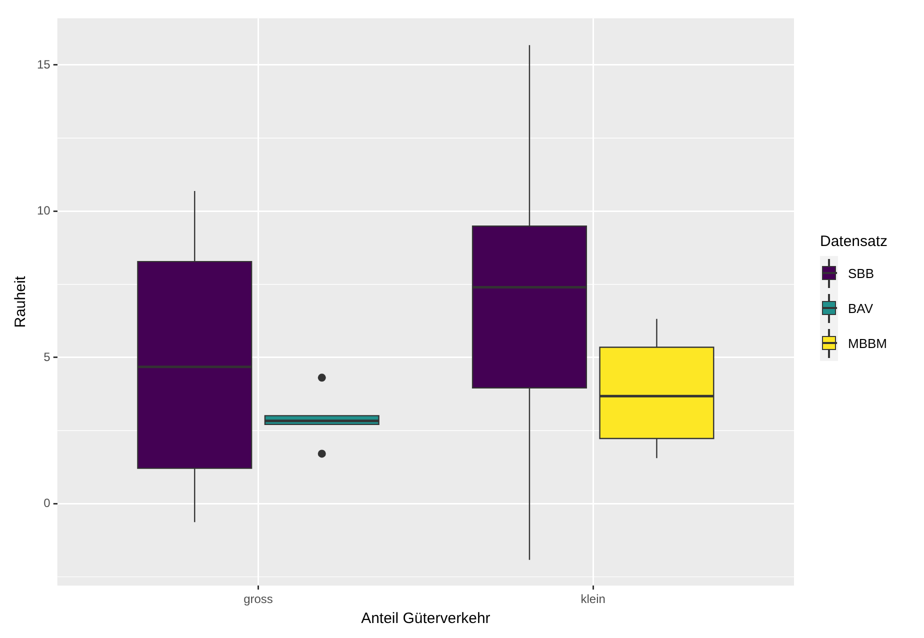 The height and width of the screenshot is (638, 924). I want to click on legend-label: MBBM, so click(867, 343).